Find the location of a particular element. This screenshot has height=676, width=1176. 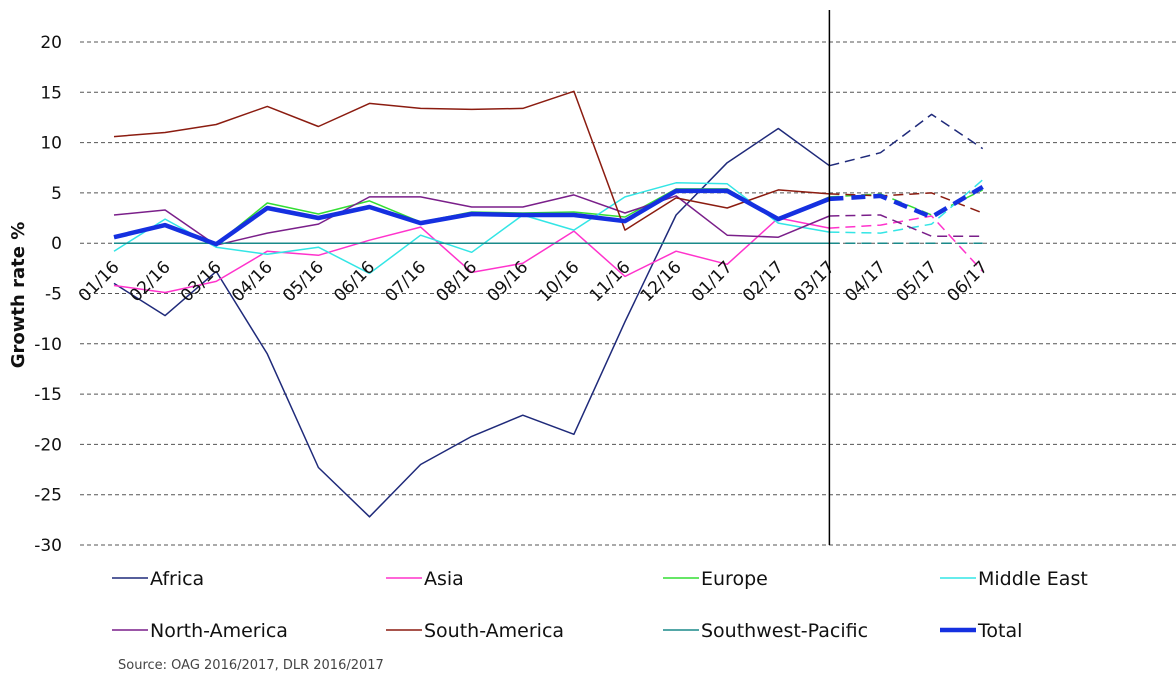

y-tick-label: -15 is located at coordinates (48, 395).